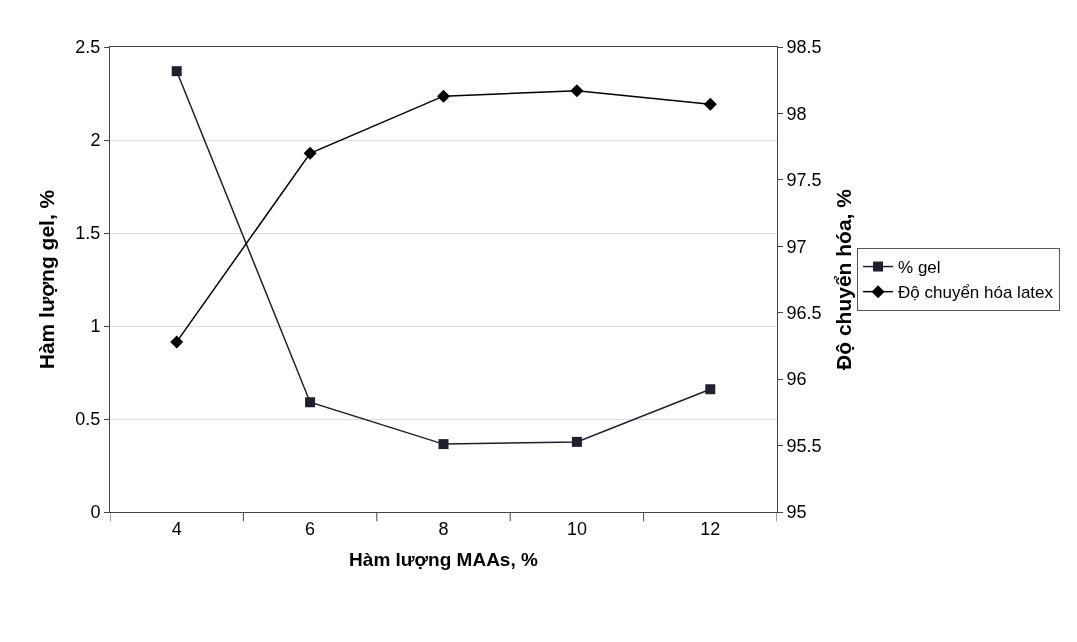 The image size is (1077, 642). What do you see at coordinates (919, 268) in the screenshot?
I see `legend-label: % gel` at bounding box center [919, 268].